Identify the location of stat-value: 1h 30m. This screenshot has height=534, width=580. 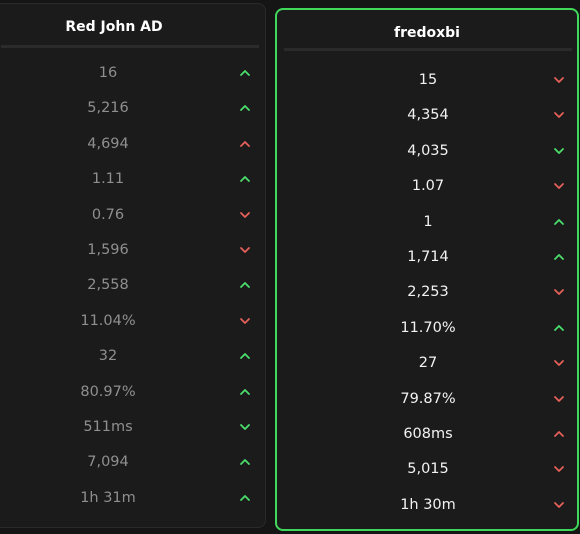
(428, 504).